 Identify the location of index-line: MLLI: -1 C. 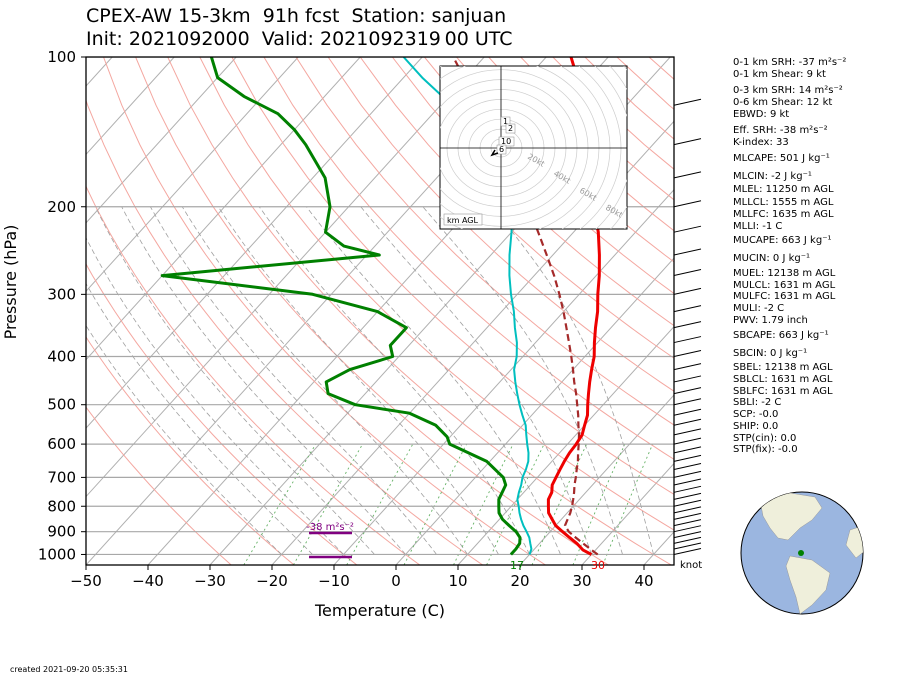
(758, 226).